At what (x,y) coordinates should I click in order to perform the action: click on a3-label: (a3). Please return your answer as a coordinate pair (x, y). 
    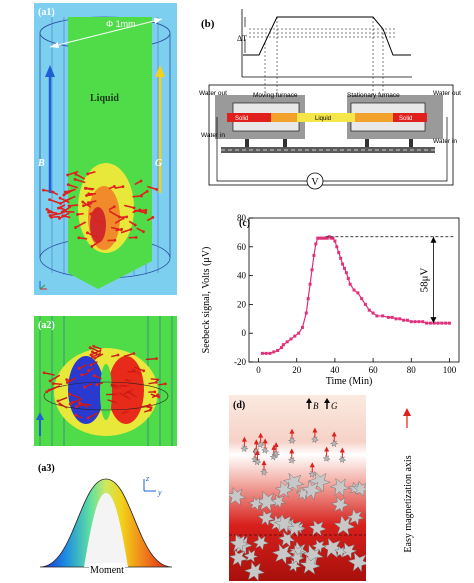
    Looking at the image, I should click on (46, 468).